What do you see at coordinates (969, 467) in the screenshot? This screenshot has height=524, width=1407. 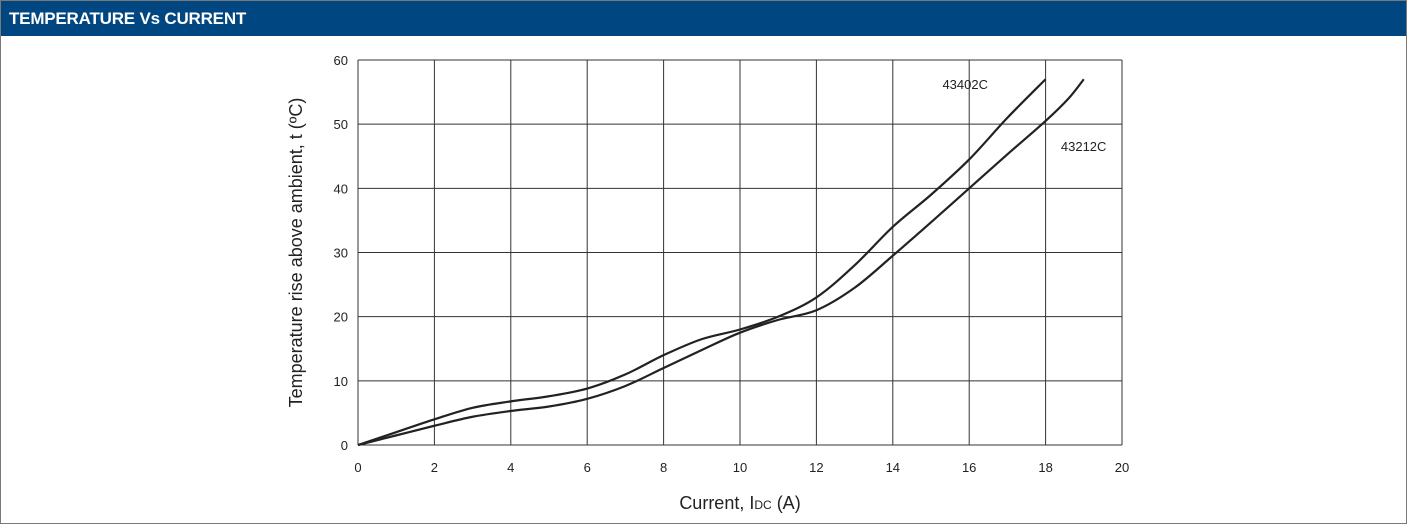 I see `x-tick-label: 16` at bounding box center [969, 467].